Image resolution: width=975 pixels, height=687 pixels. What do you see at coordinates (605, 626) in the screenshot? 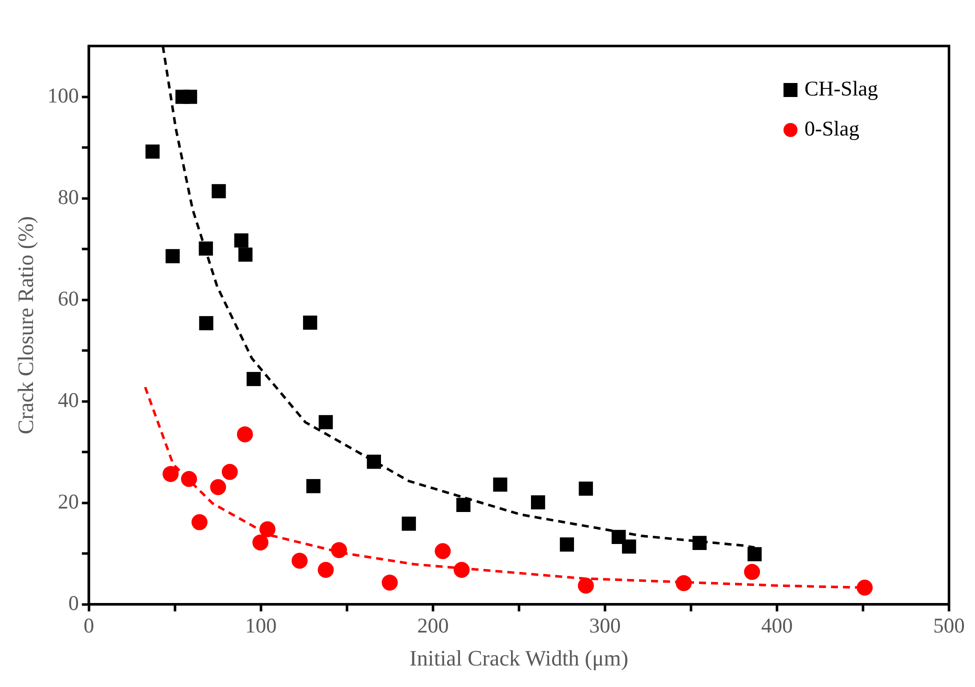
I see `x-tick-label: 300` at bounding box center [605, 626].